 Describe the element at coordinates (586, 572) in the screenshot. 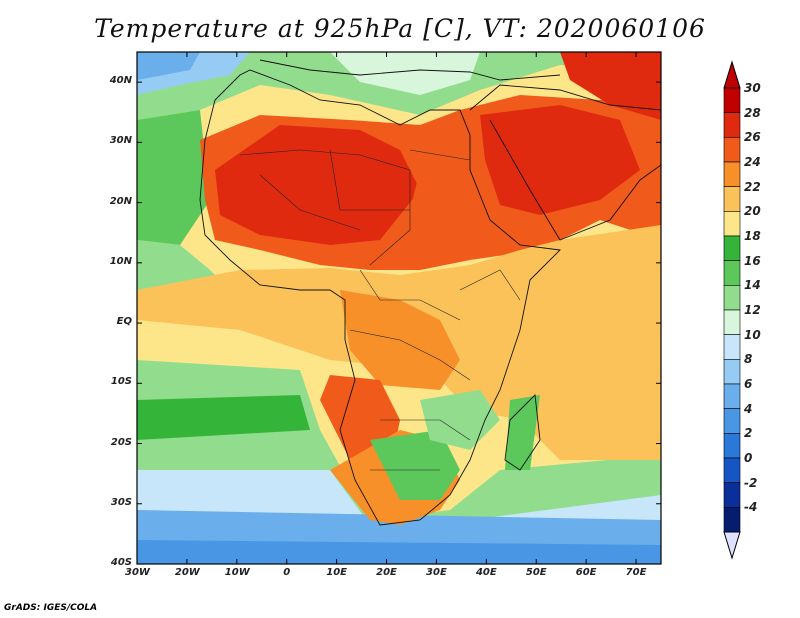

I see `x-tick-label: 60E` at that location.